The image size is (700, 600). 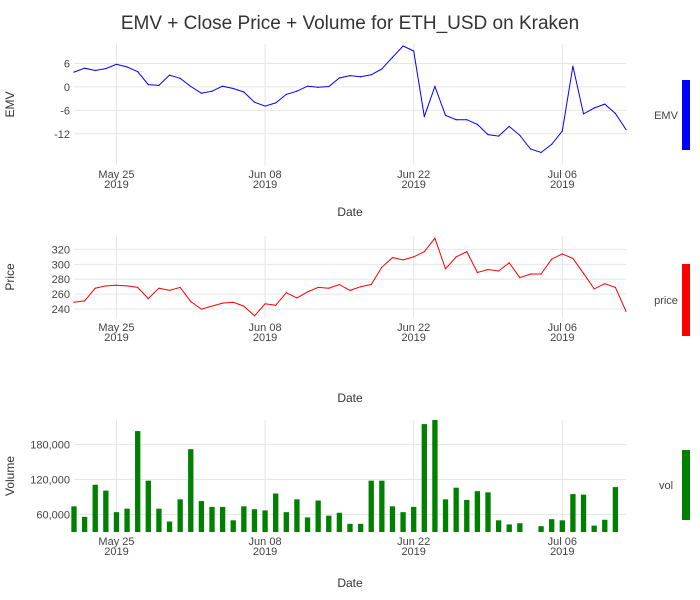 I want to click on x-tick-label: Jul 06, so click(x=562, y=328).